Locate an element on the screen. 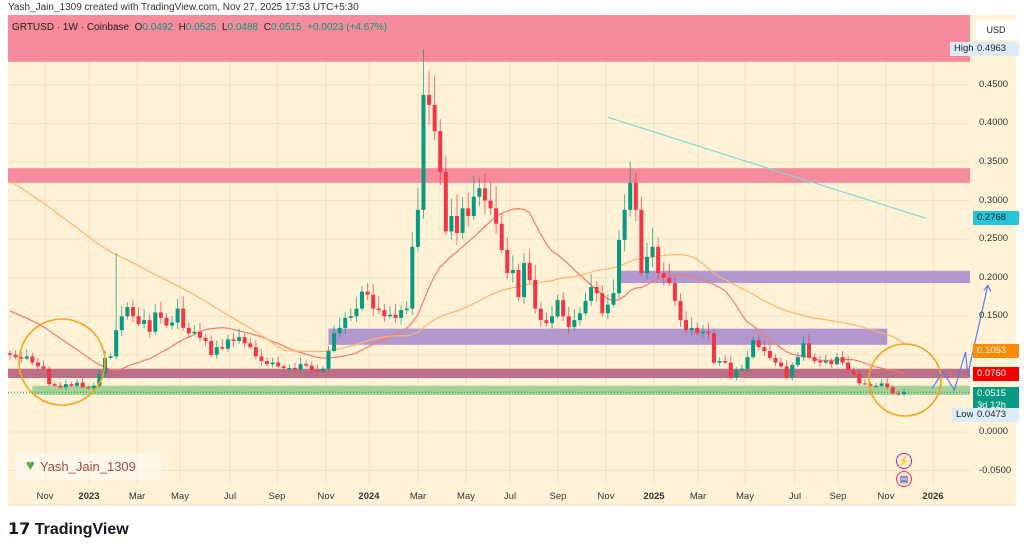 The image size is (1024, 551). price-axis-label: 0.3000 is located at coordinates (994, 200).